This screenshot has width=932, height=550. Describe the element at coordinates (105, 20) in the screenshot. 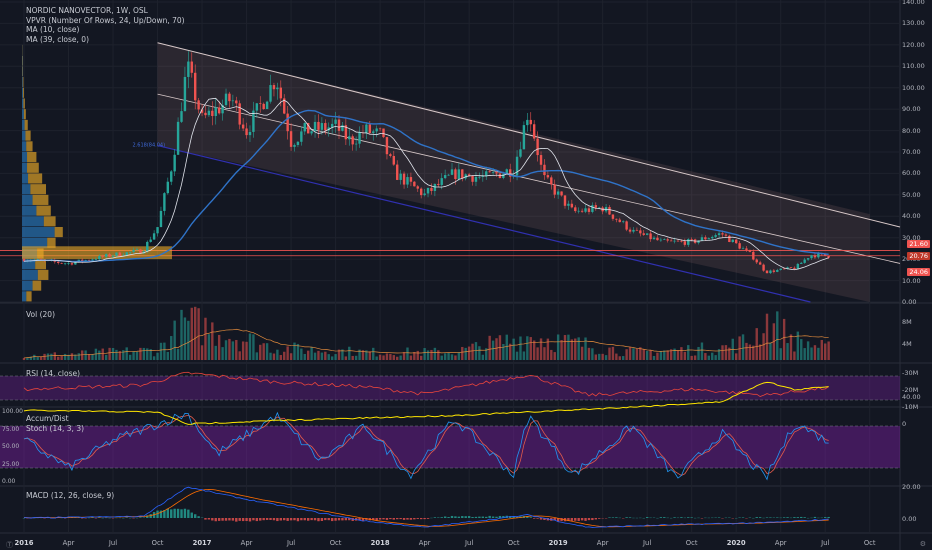

I see `vpvr-legend: VPVR (Number Of Rows, 24, Up/Down, 70)` at that location.